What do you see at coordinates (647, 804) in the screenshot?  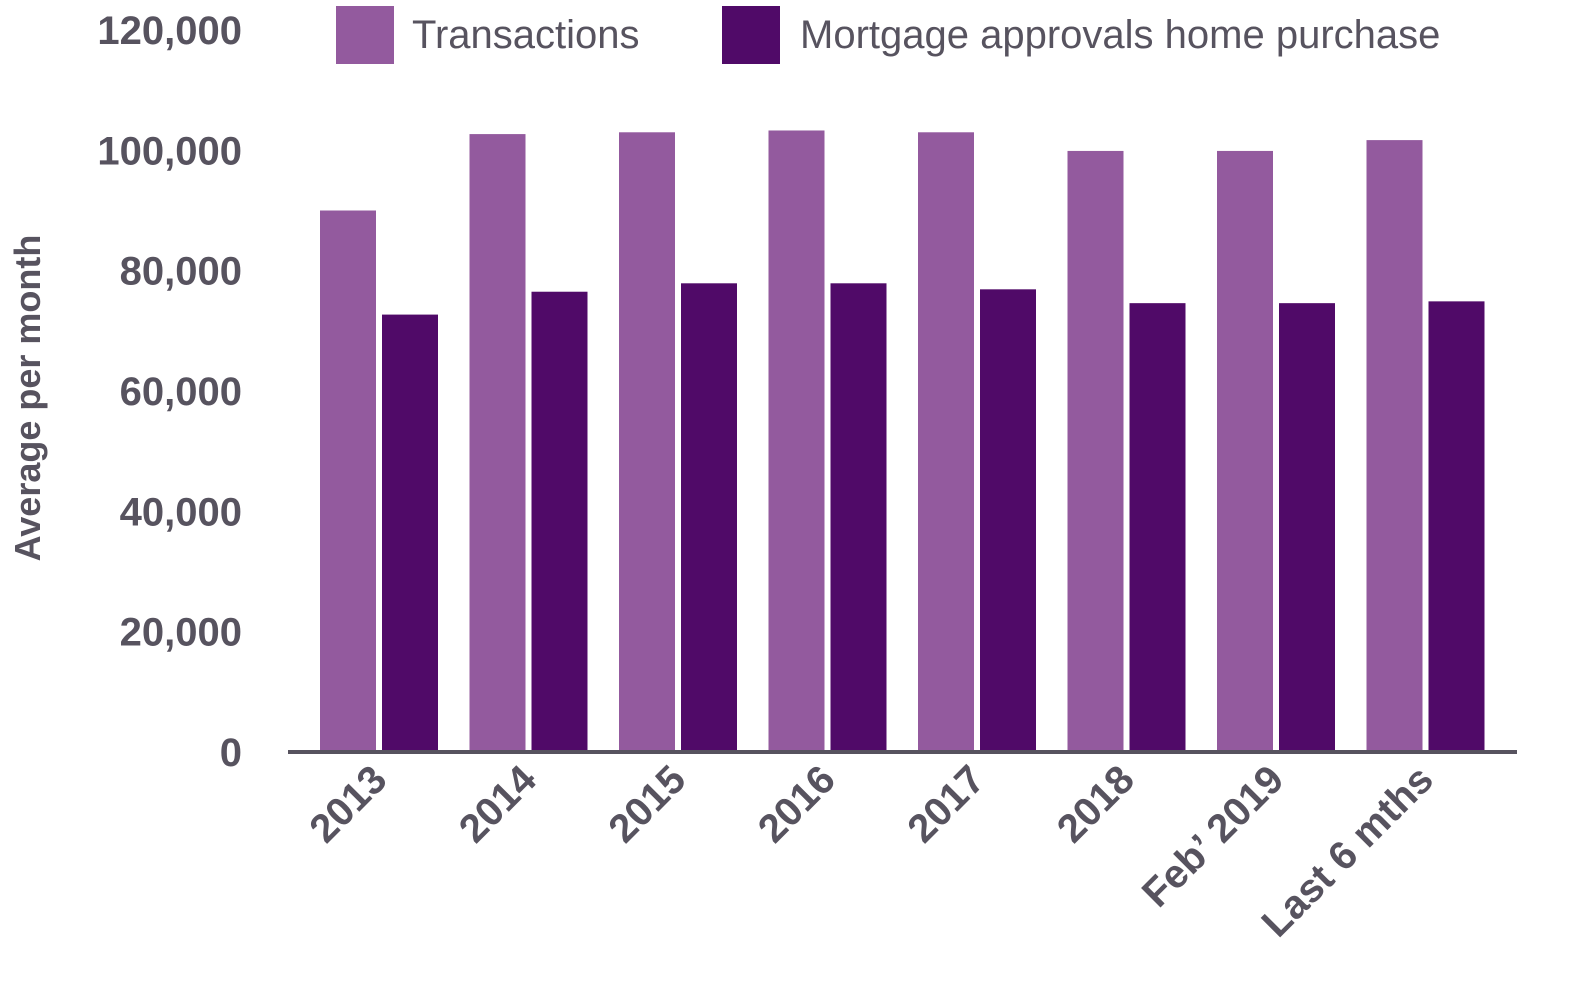 I see `x-tick-label: 2015` at bounding box center [647, 804].